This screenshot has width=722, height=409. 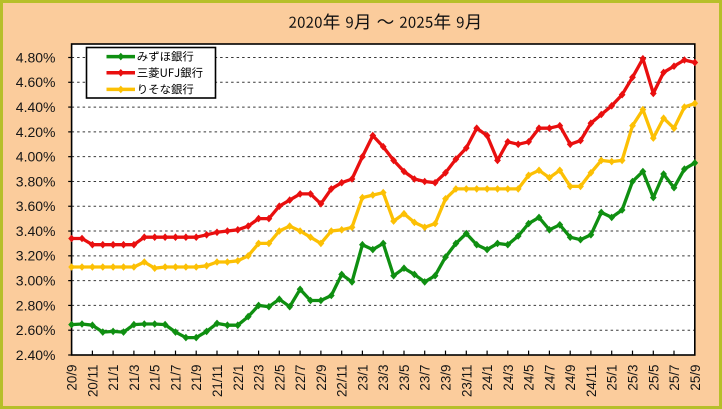 What do you see at coordinates (279, 378) in the screenshot?
I see `svg-text: 22/5` at bounding box center [279, 378].